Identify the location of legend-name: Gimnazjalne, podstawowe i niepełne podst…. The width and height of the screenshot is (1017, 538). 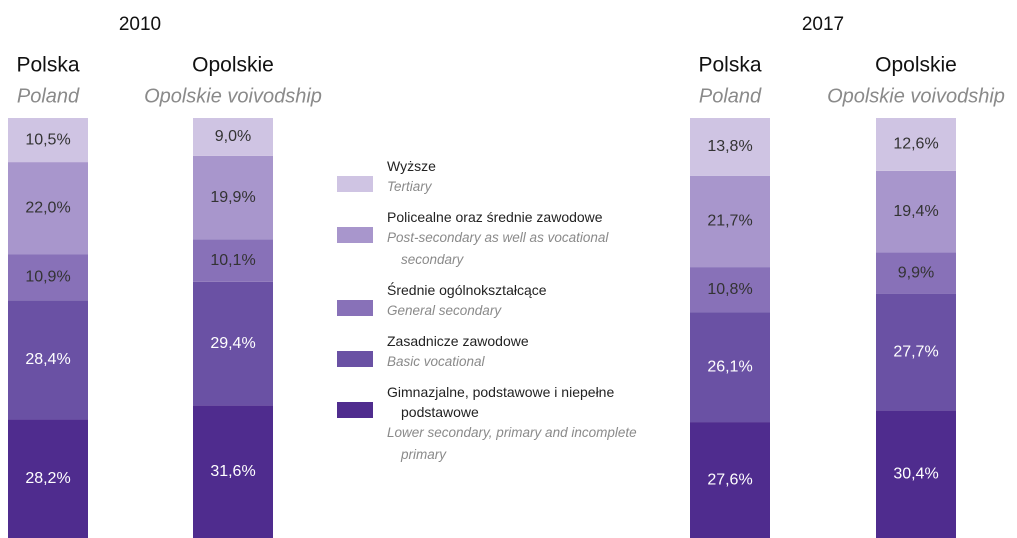
(501, 402).